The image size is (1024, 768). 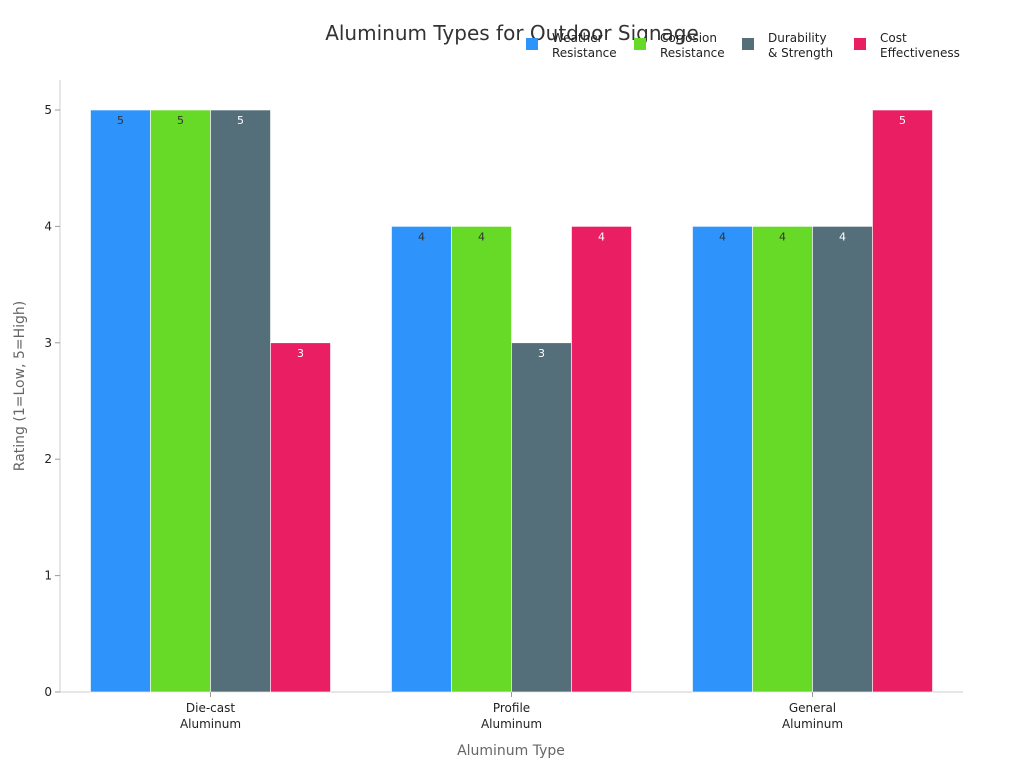 What do you see at coordinates (210, 716) in the screenshot?
I see `x-tick-label: Die-cast Aluminum` at bounding box center [210, 716].